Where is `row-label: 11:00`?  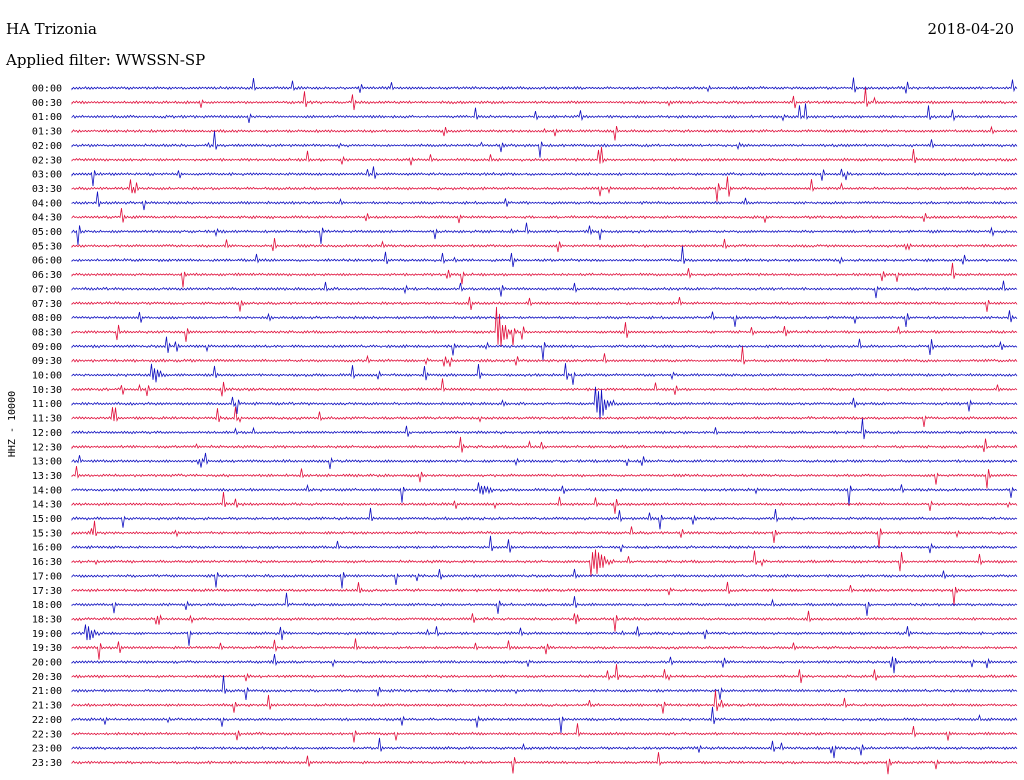 row-label: 11:00 is located at coordinates (47, 404).